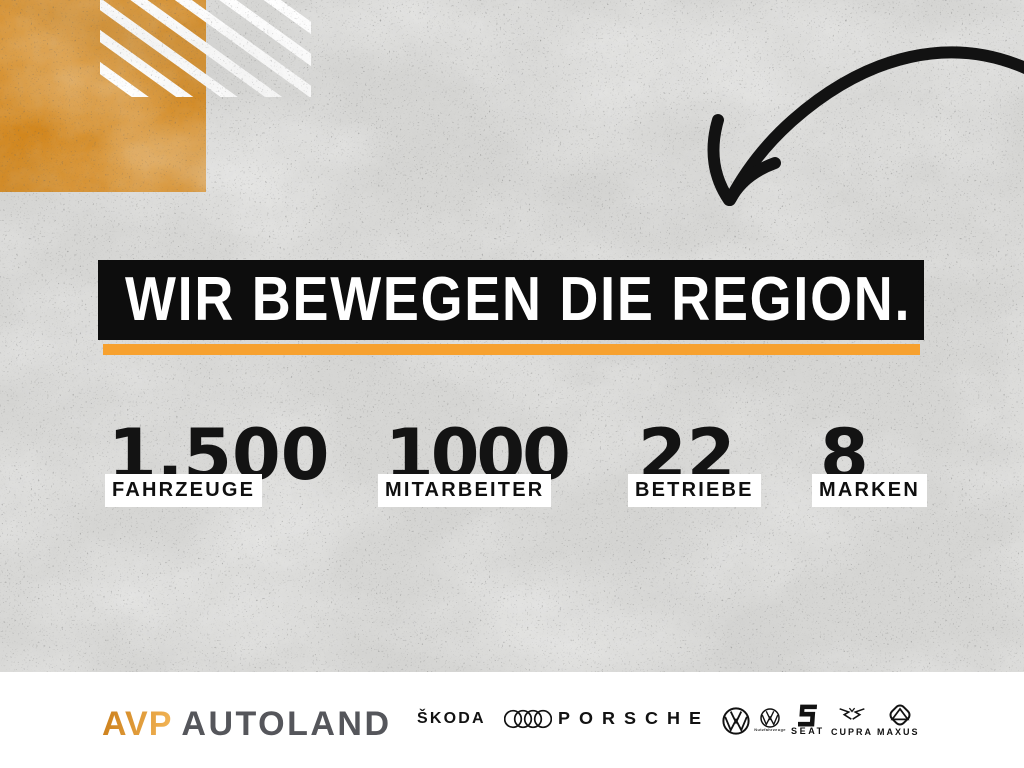 This screenshot has height=768, width=1024. Describe the element at coordinates (511, 349) in the screenshot. I see `headline-accent-bar` at that location.